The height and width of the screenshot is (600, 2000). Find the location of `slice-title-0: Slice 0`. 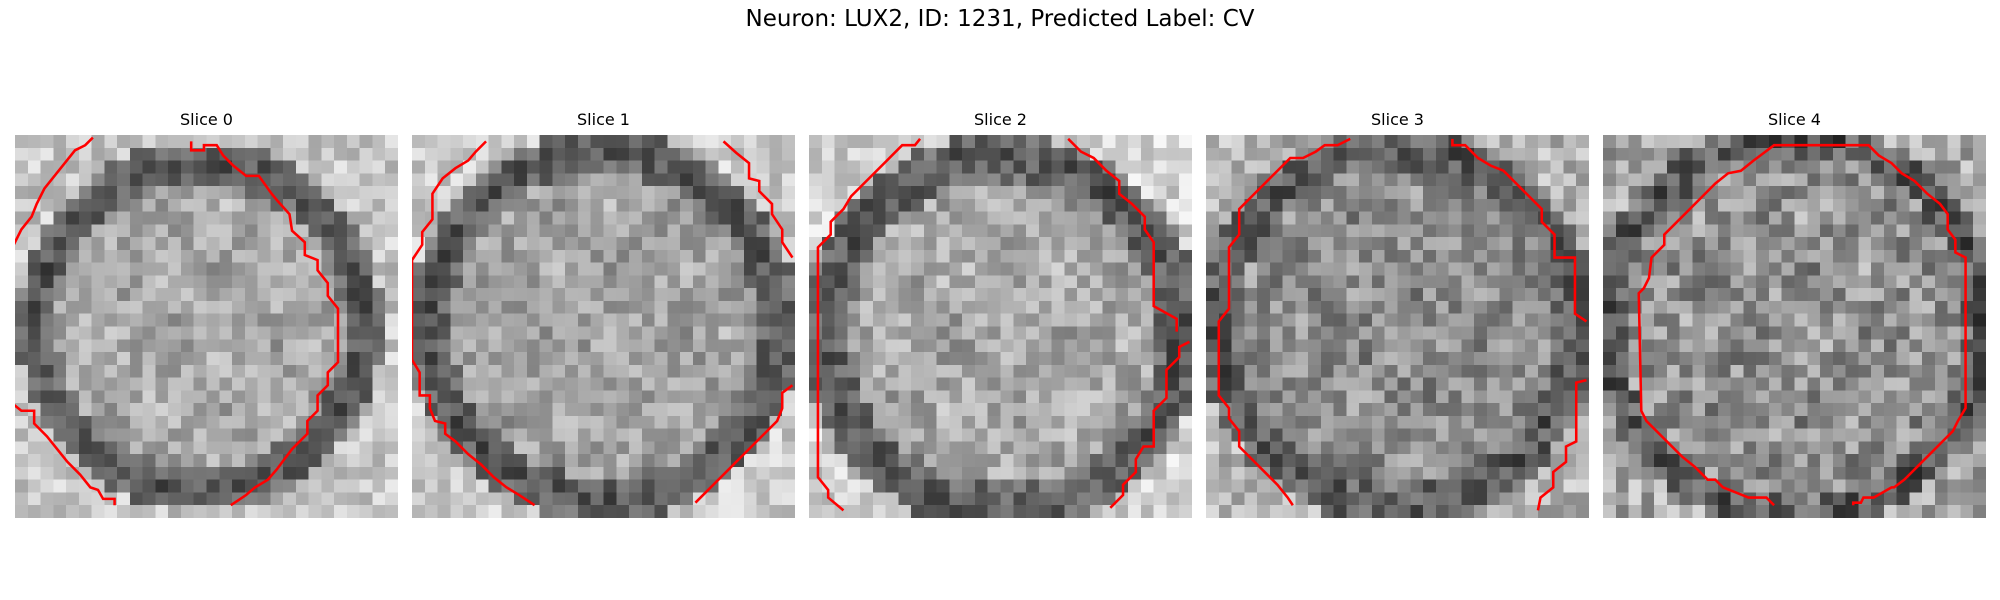

slice-title-0: Slice 0 is located at coordinates (206, 119).